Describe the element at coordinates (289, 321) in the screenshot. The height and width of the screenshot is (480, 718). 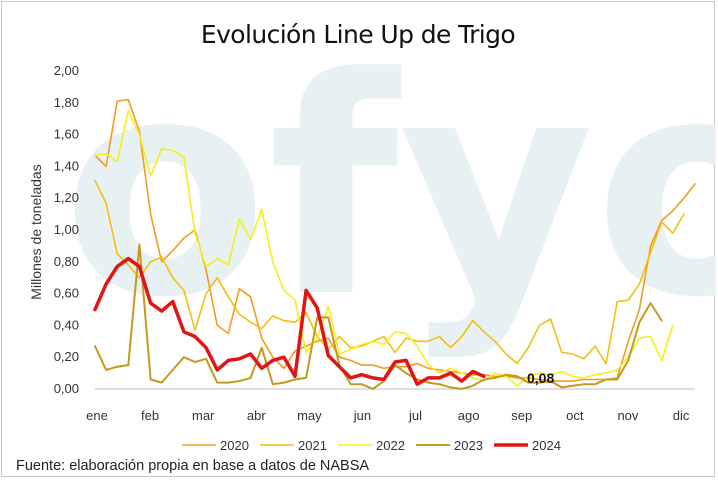
I see `series-line-2024` at that location.